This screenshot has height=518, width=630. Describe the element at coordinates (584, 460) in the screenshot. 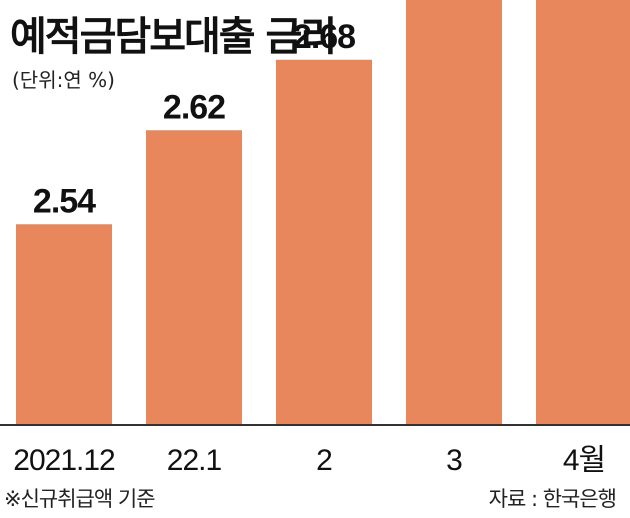

I see `category-label-4: 4월` at that location.